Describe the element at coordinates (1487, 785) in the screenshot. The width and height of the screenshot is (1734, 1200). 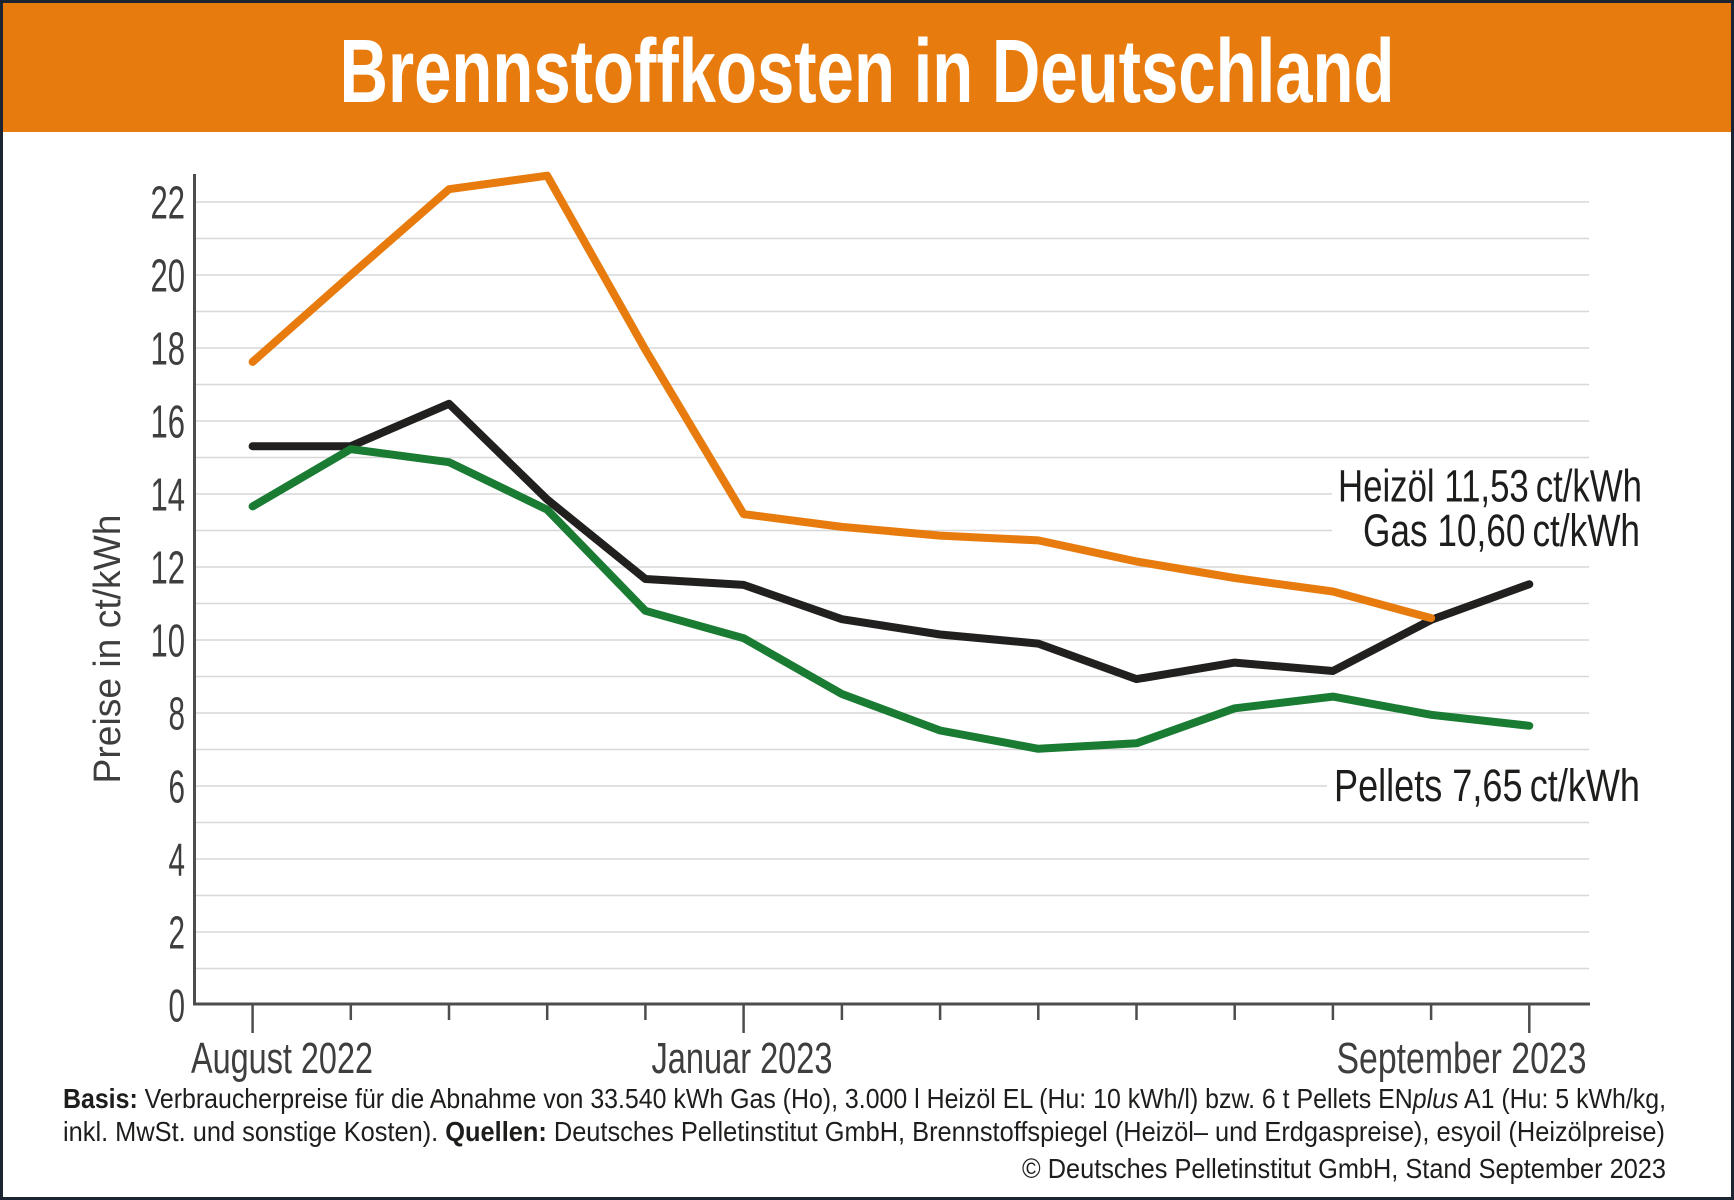
I see `svg-text: Pellets 7,65 ct/kWh` at that location.